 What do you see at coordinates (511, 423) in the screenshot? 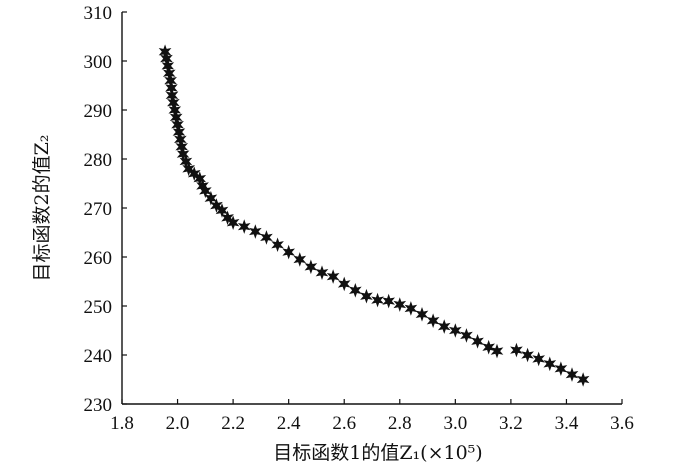
I see `x-tick-label: 3.2` at bounding box center [511, 423].